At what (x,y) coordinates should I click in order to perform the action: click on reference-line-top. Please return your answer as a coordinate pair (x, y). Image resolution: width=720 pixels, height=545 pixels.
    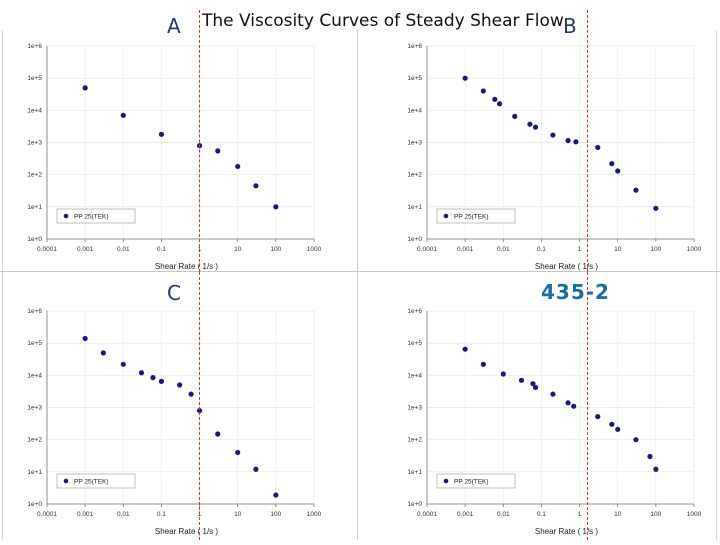
    Looking at the image, I should click on (199, 141).